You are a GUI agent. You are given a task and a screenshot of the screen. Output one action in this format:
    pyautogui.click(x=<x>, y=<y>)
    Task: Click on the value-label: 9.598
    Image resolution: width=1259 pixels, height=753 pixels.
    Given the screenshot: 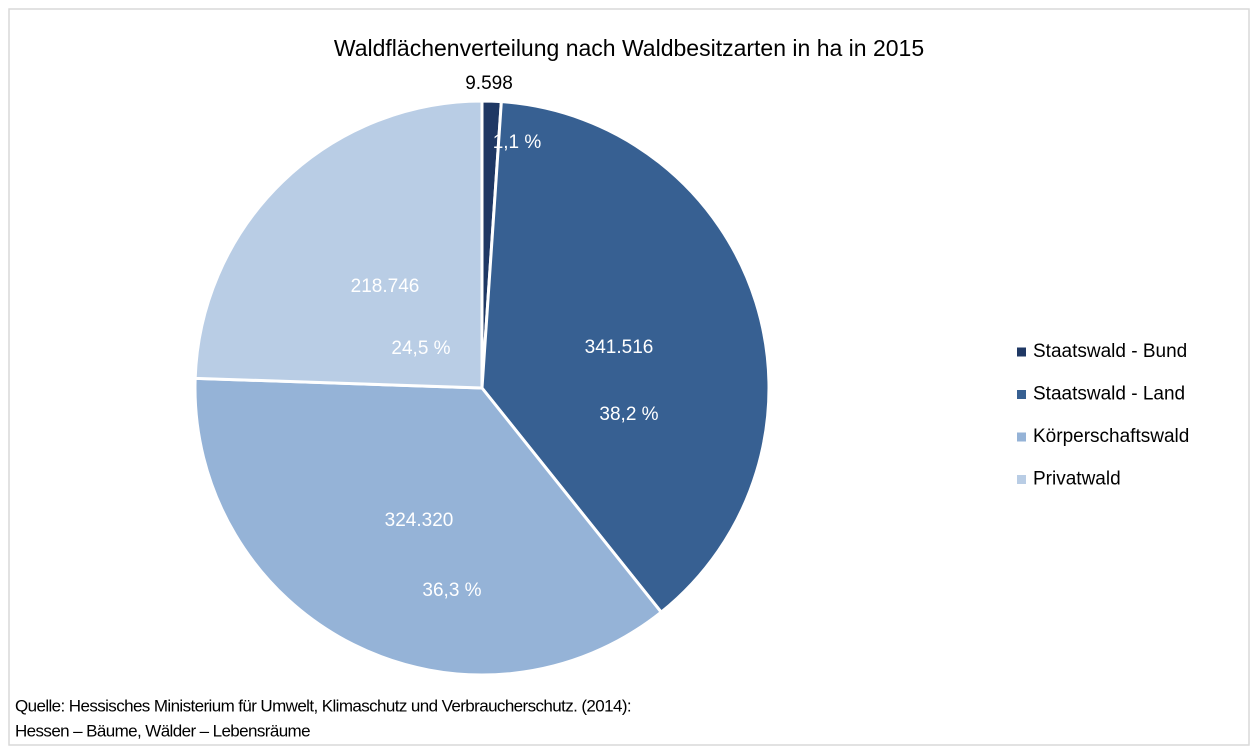 What is the action you would take?
    pyautogui.click(x=489, y=83)
    